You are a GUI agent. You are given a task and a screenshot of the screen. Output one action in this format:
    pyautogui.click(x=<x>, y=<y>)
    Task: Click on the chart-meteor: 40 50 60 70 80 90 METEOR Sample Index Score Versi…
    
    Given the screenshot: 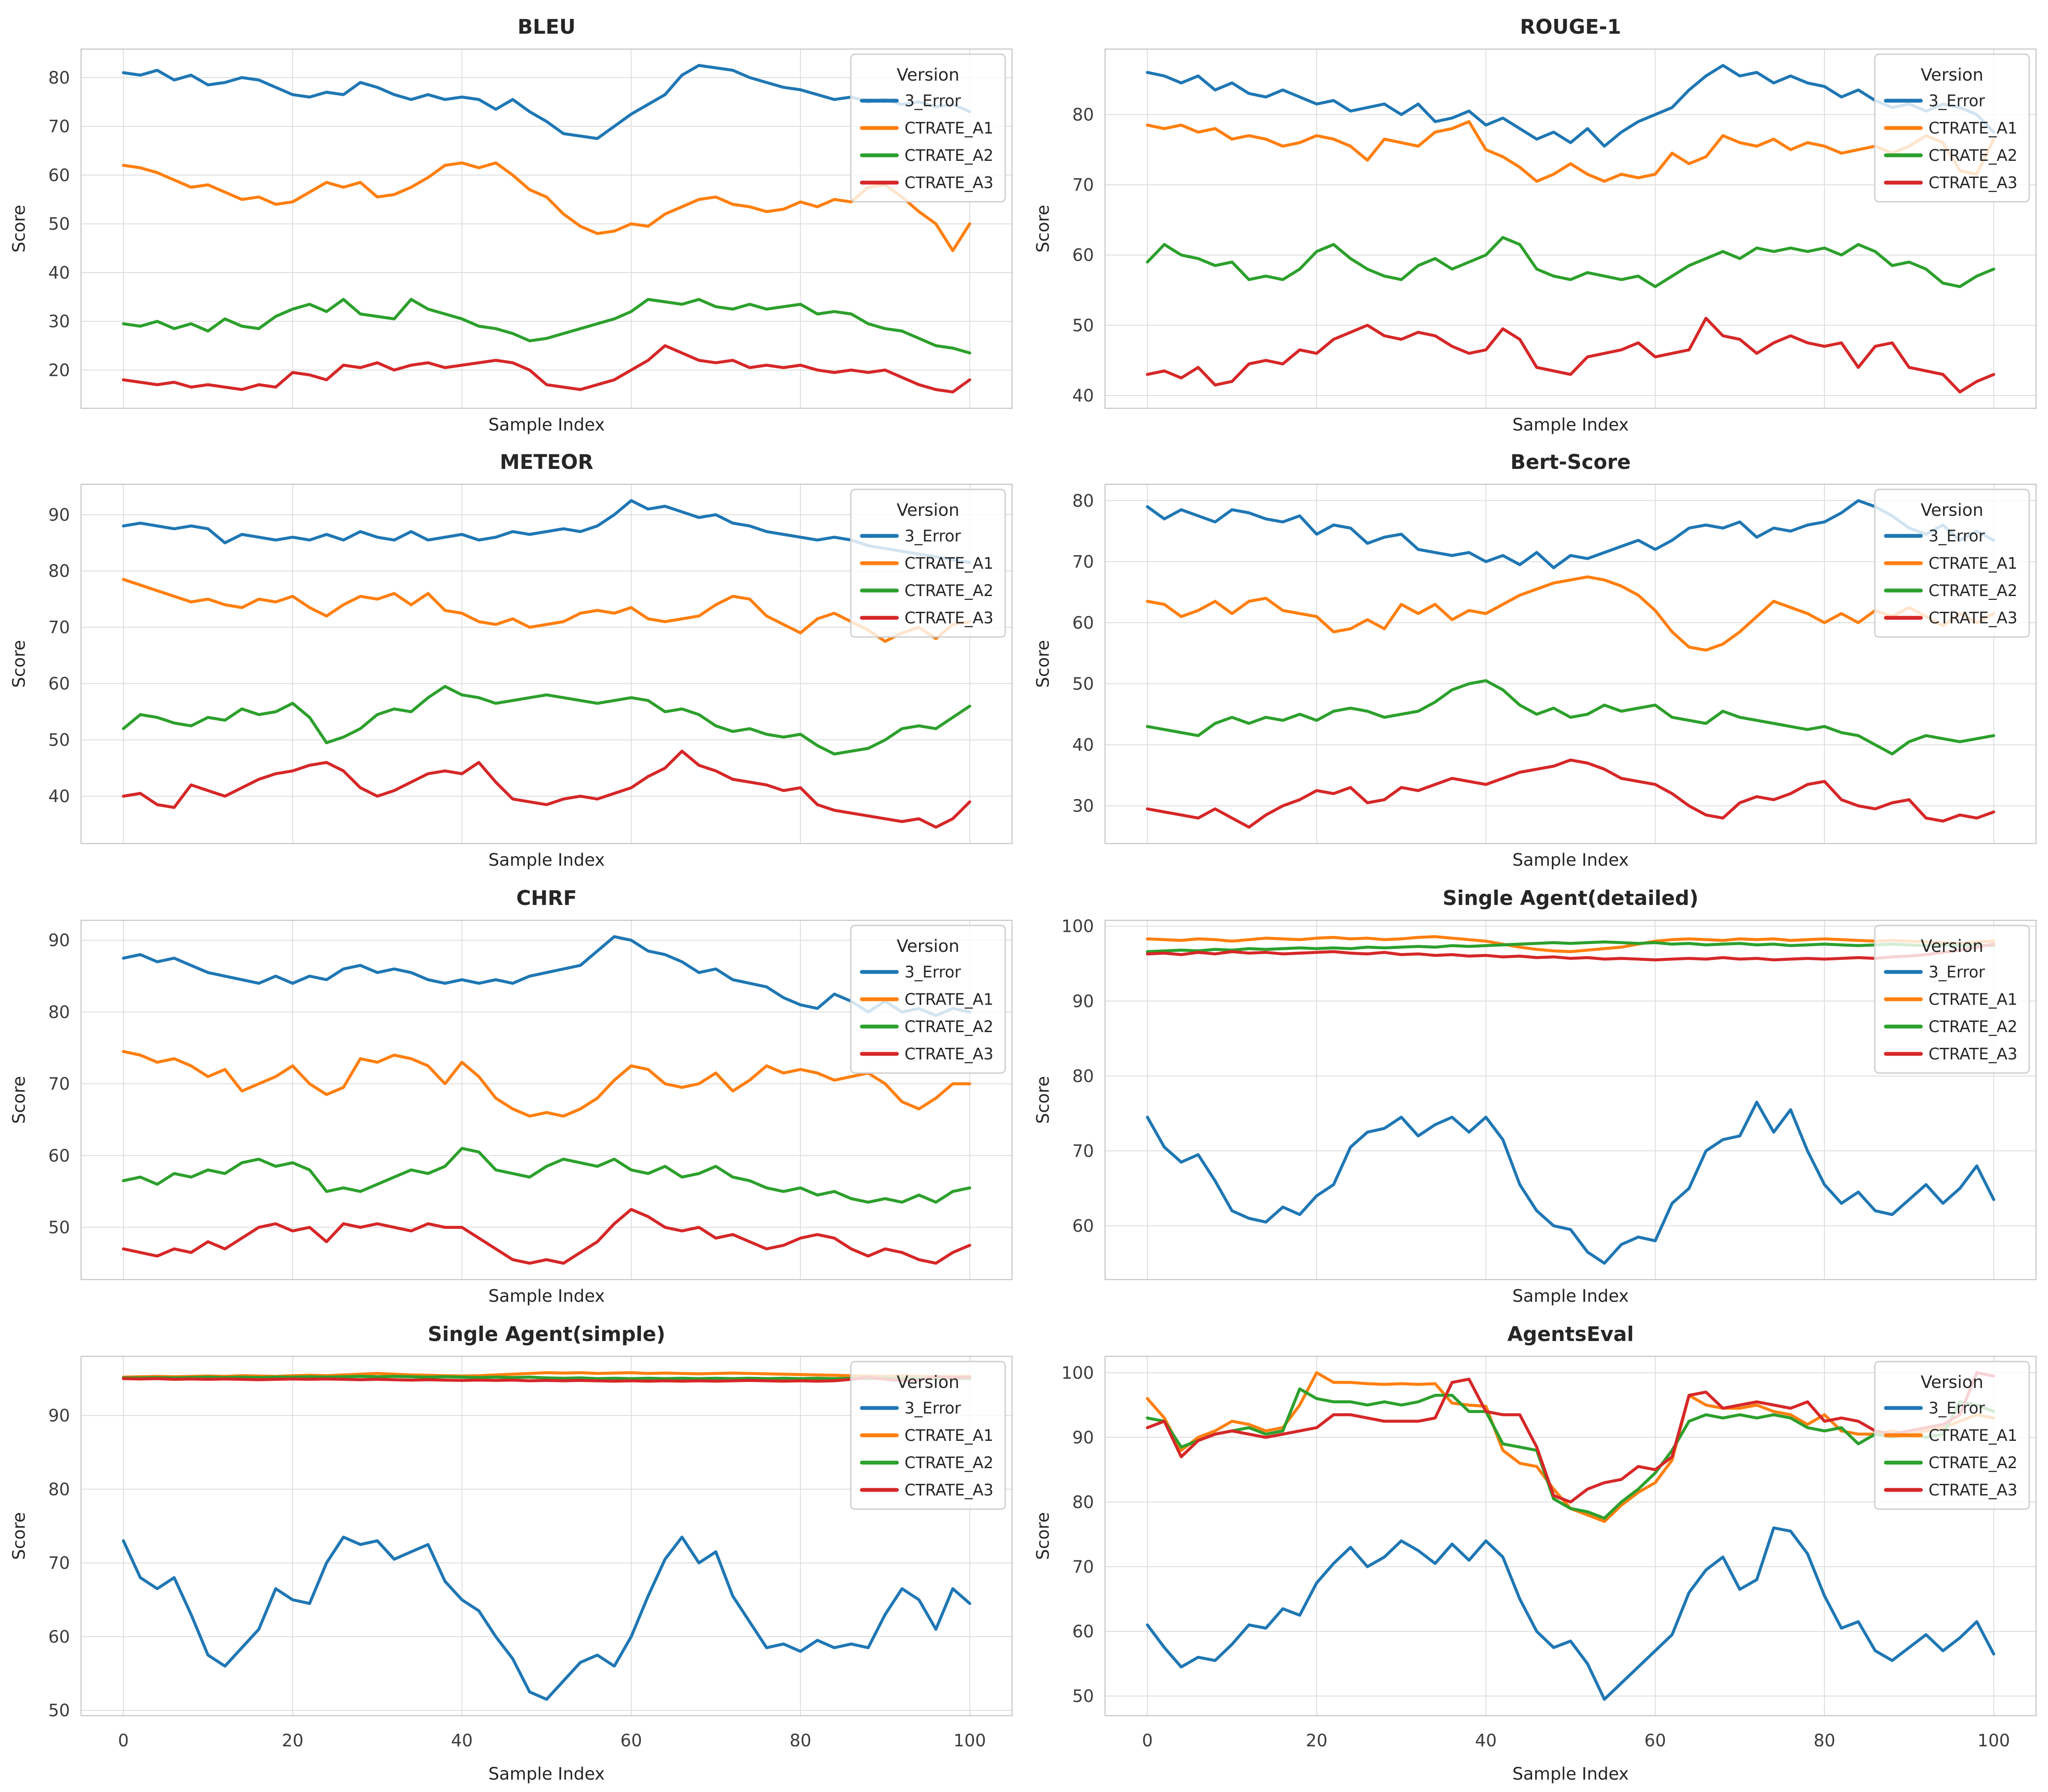 What is the action you would take?
    pyautogui.click(x=511, y=660)
    